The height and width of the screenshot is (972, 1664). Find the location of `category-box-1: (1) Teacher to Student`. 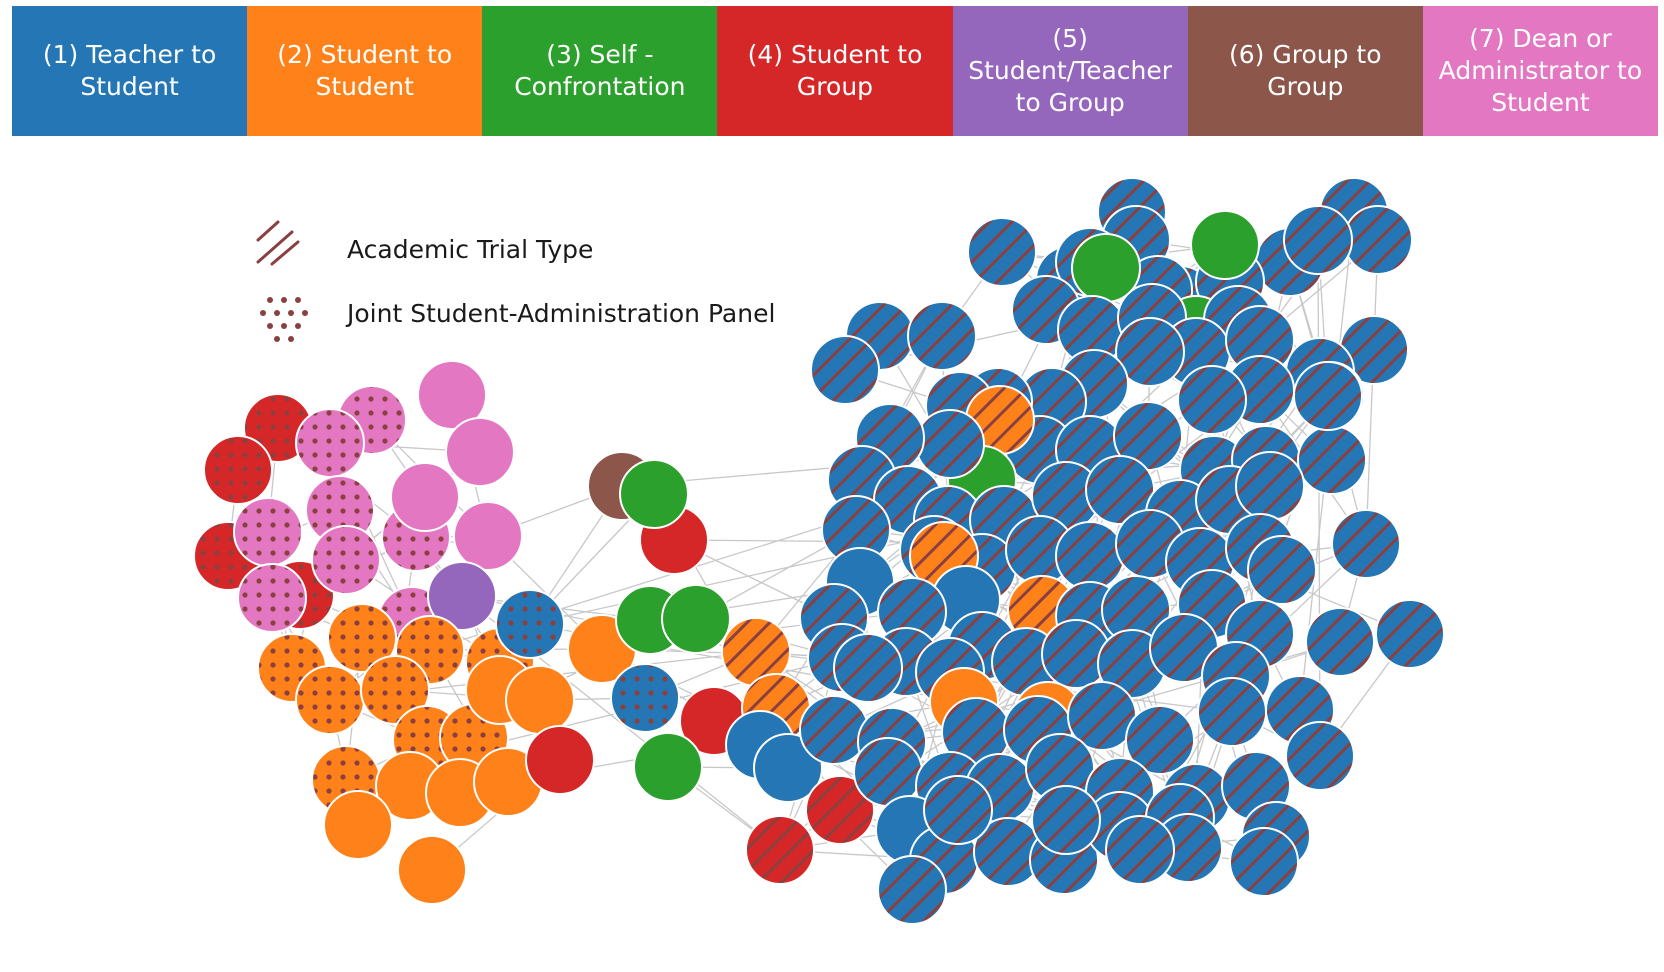

category-box-1: (1) Teacher to Student is located at coordinates (130, 71).